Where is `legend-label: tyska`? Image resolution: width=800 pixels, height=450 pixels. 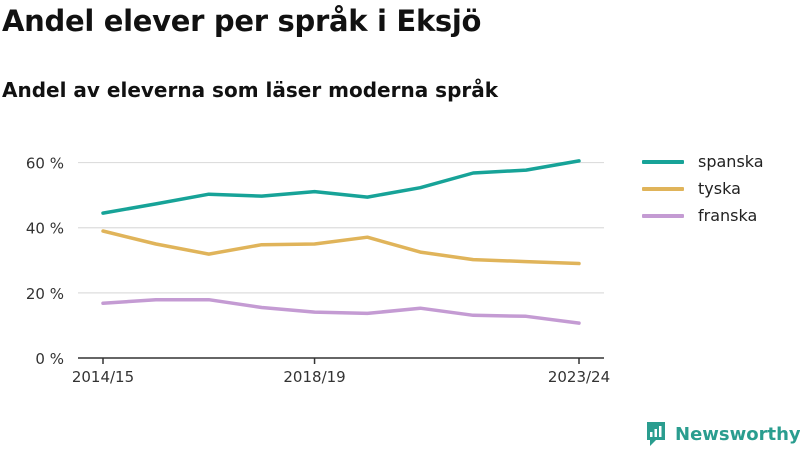 legend-label: tyska is located at coordinates (719, 188).